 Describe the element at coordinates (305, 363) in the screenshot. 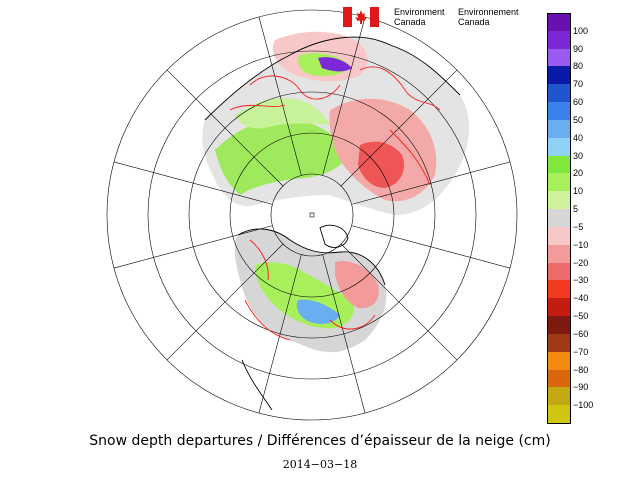

I see `usa-land` at that location.